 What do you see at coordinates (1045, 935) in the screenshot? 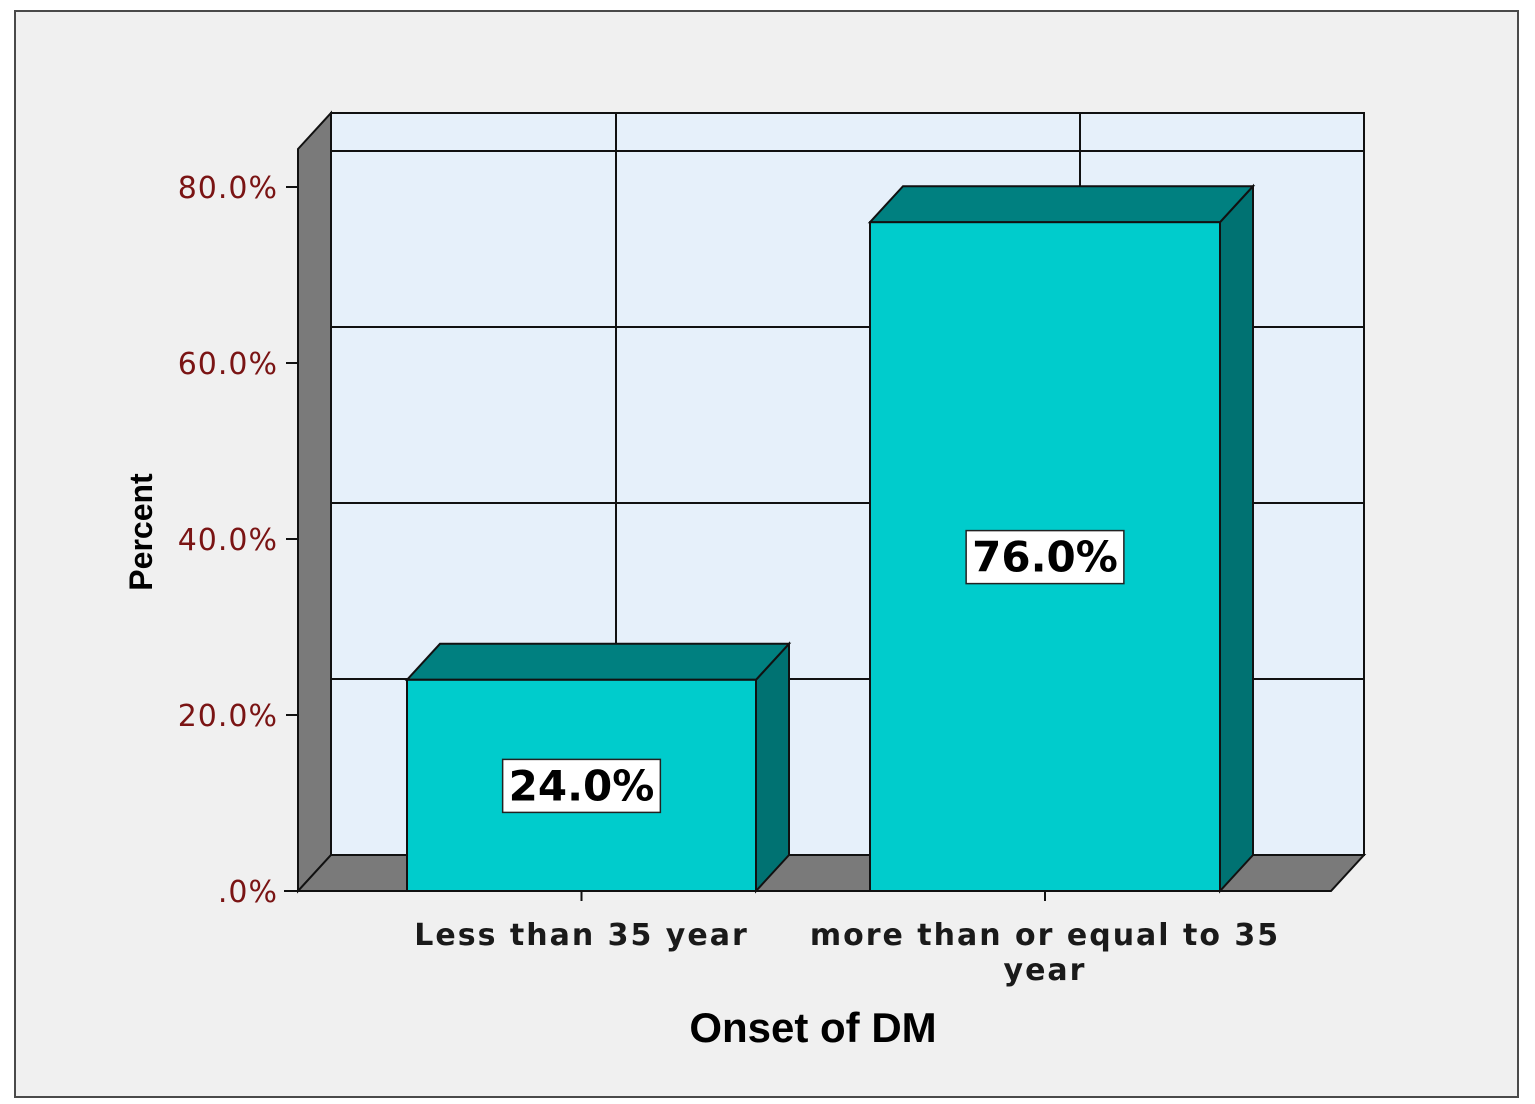
I see `x-tick-label-1: more than or equal to 35` at bounding box center [1045, 935].